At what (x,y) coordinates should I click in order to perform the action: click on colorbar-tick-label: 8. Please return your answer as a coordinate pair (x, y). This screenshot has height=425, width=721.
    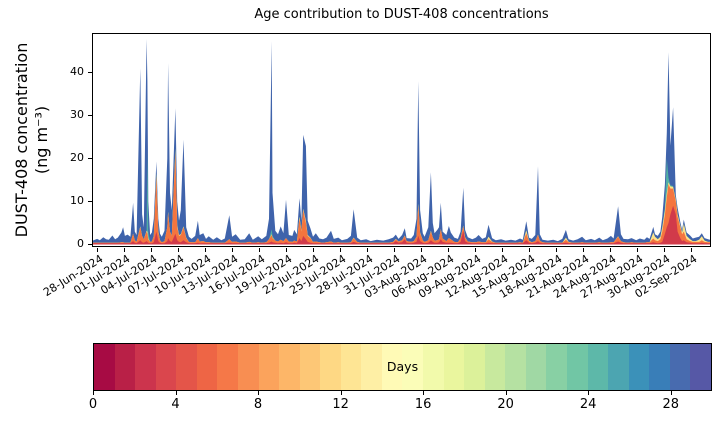
    Looking at the image, I should click on (258, 404).